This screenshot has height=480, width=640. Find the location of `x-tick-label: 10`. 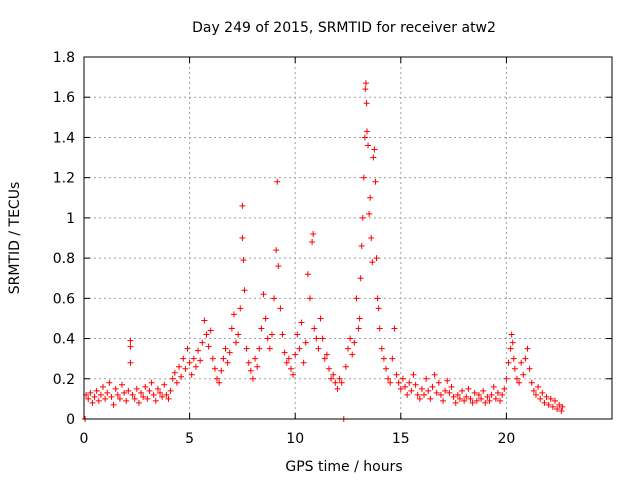

x-tick-label: 10 is located at coordinates (295, 439).